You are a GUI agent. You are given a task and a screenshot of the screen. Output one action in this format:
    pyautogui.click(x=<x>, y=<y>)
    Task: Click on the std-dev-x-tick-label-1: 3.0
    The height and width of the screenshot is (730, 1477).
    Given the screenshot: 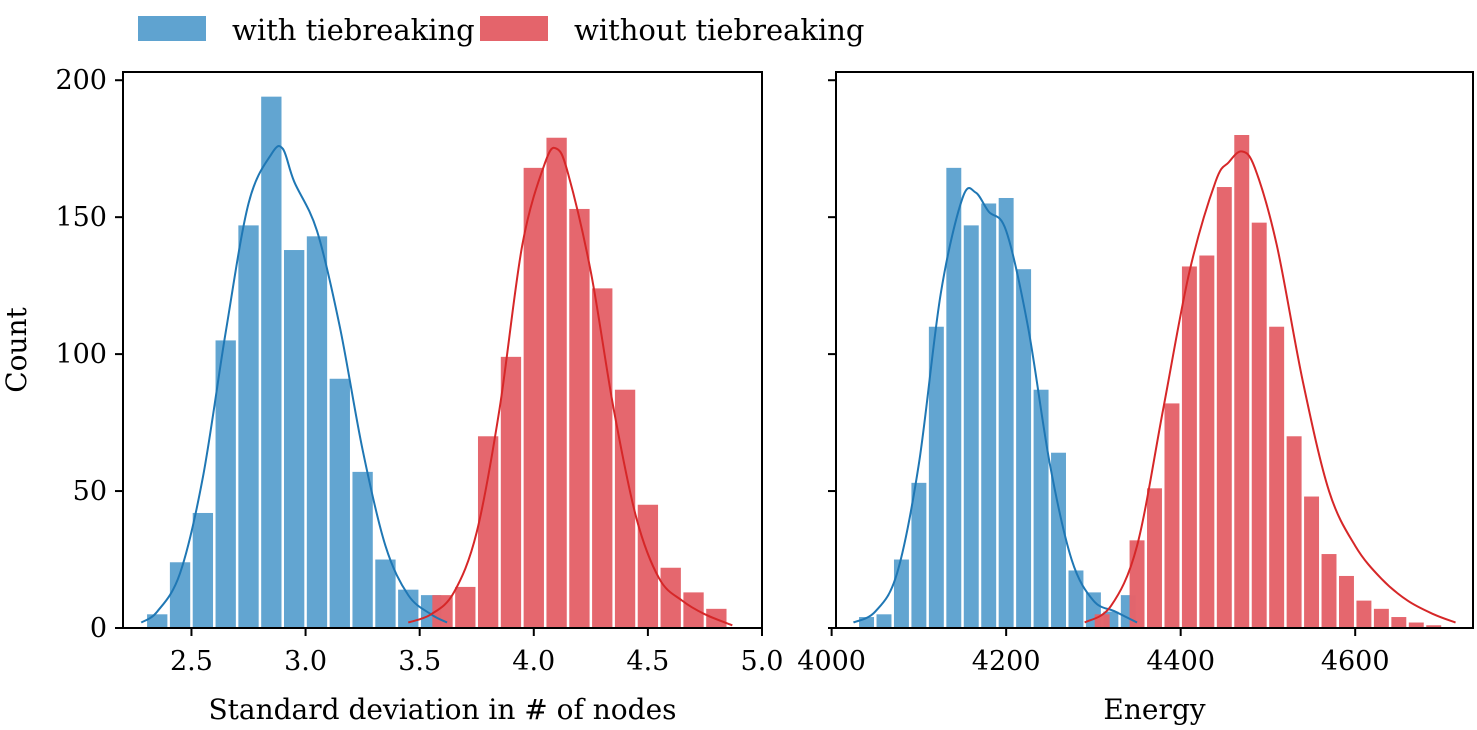 What is the action you would take?
    pyautogui.click(x=305, y=661)
    